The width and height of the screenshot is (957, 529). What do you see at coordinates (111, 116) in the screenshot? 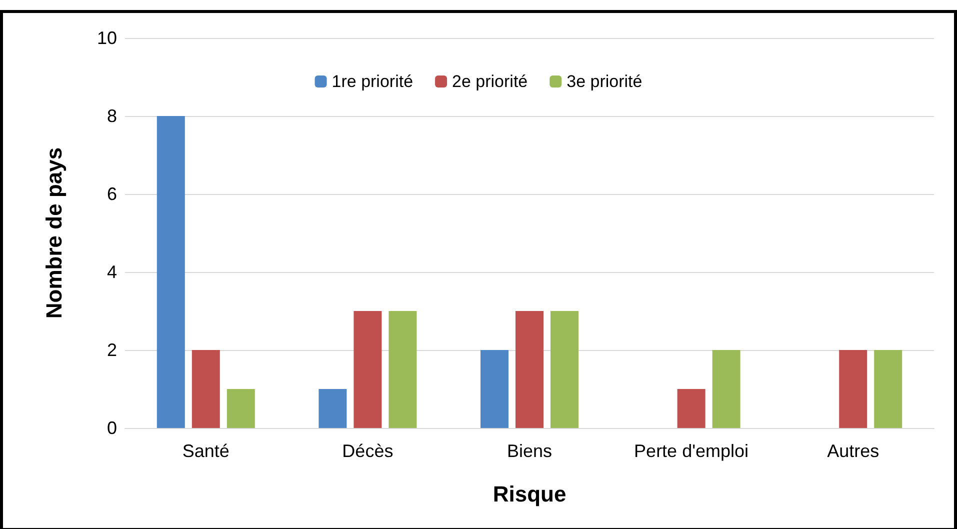
I see `y-tick-label: 8` at bounding box center [111, 116].